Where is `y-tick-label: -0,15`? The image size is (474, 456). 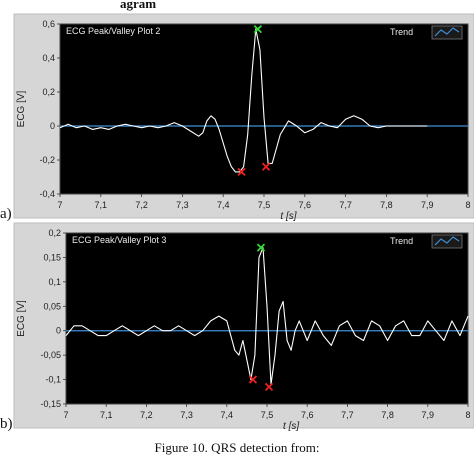
y-tick-label: -0,15 is located at coordinates (50, 404).